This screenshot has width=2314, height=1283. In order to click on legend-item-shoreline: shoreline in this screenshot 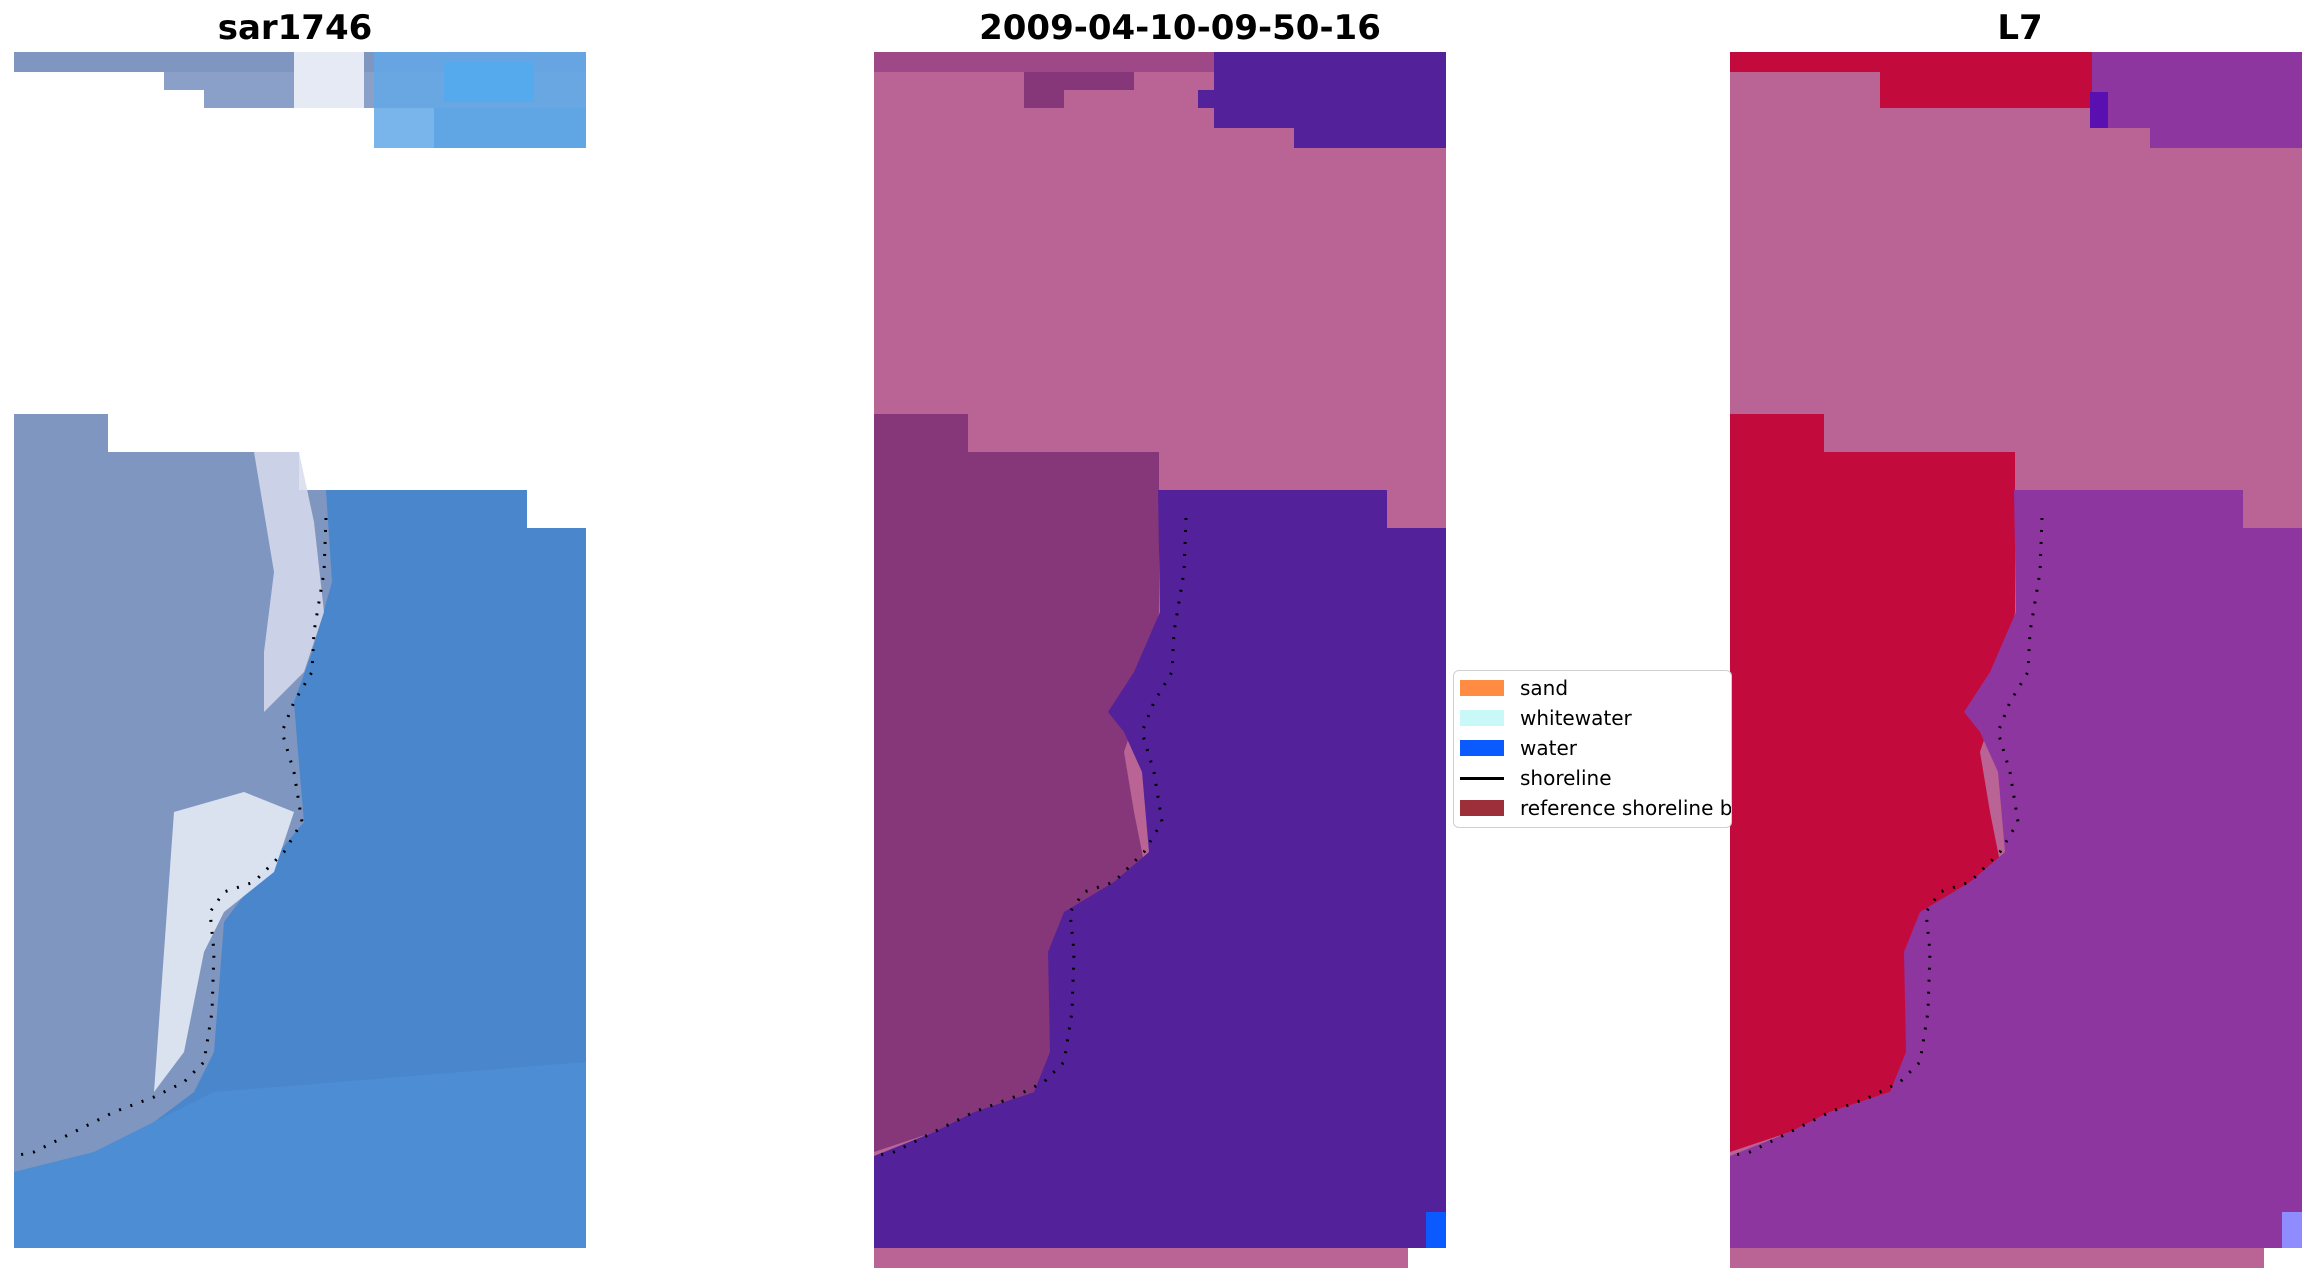, I will do `click(1536, 778)`.